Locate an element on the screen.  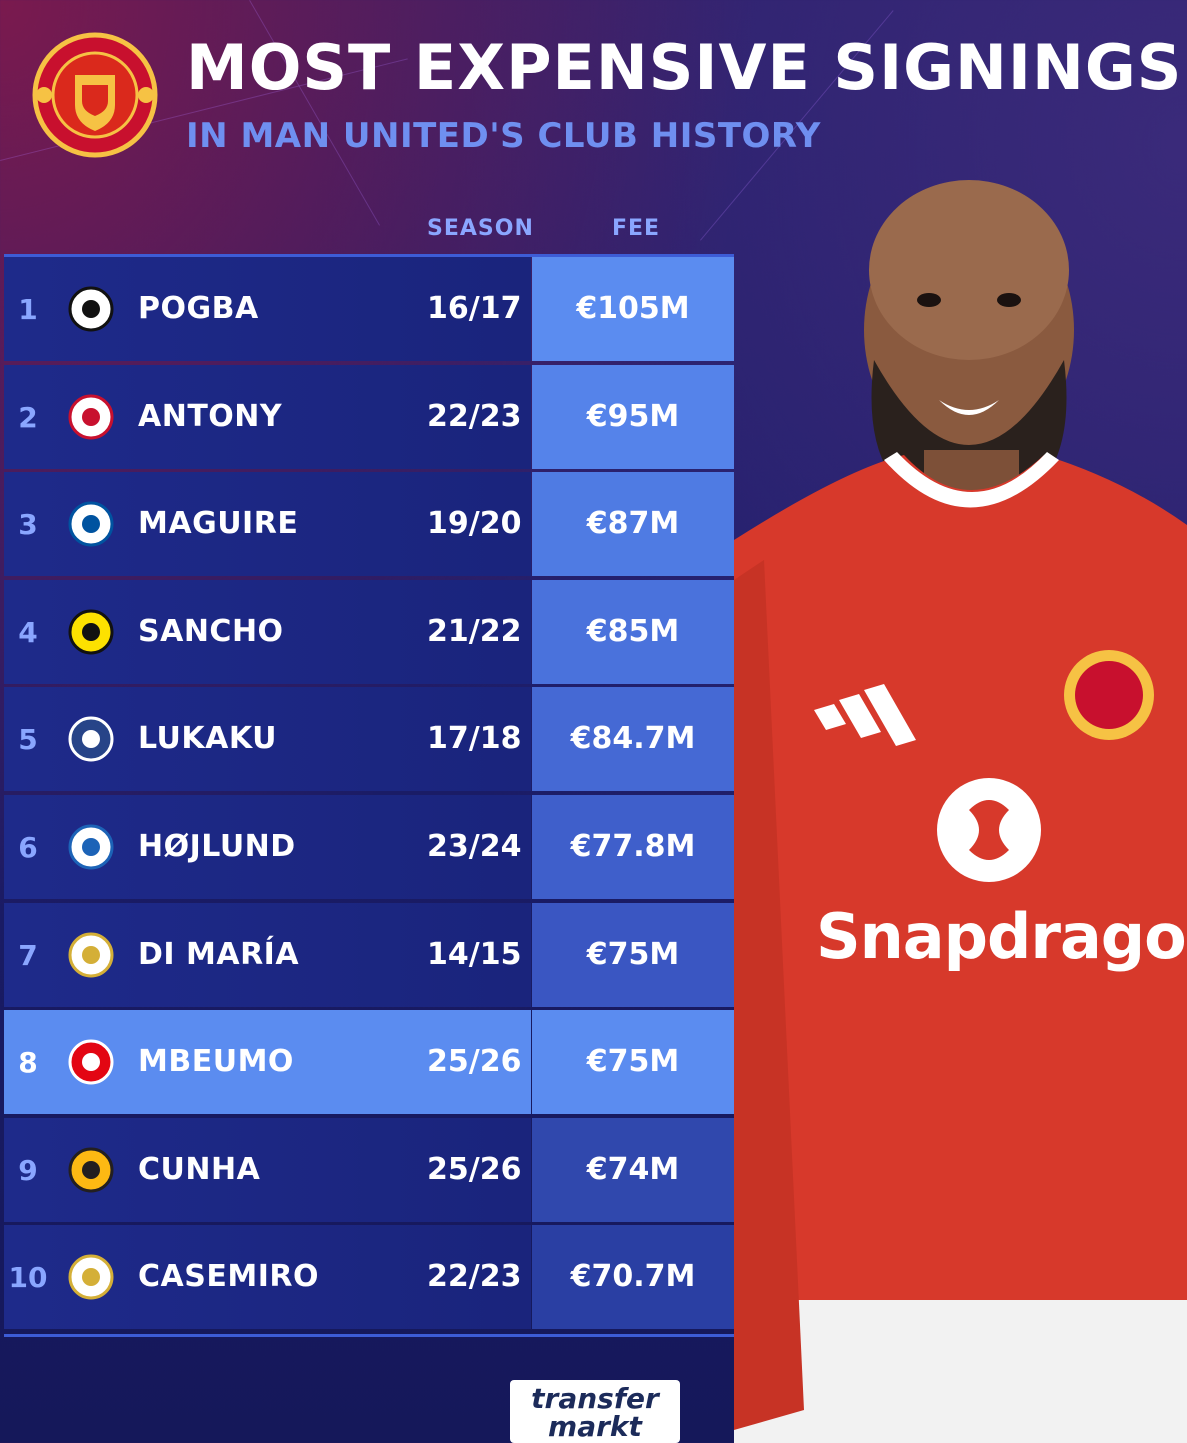
row-main-cell: 2 ANTONY 22/23 is located at coordinates (267, 416).